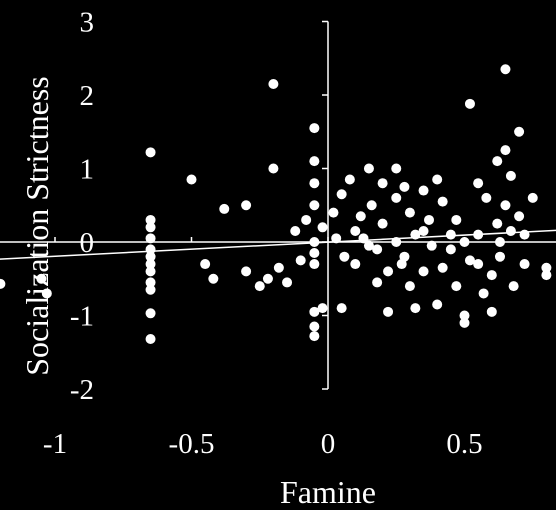 The height and width of the screenshot is (510, 556). I want to click on x-axis-title: Famine, so click(328, 492).